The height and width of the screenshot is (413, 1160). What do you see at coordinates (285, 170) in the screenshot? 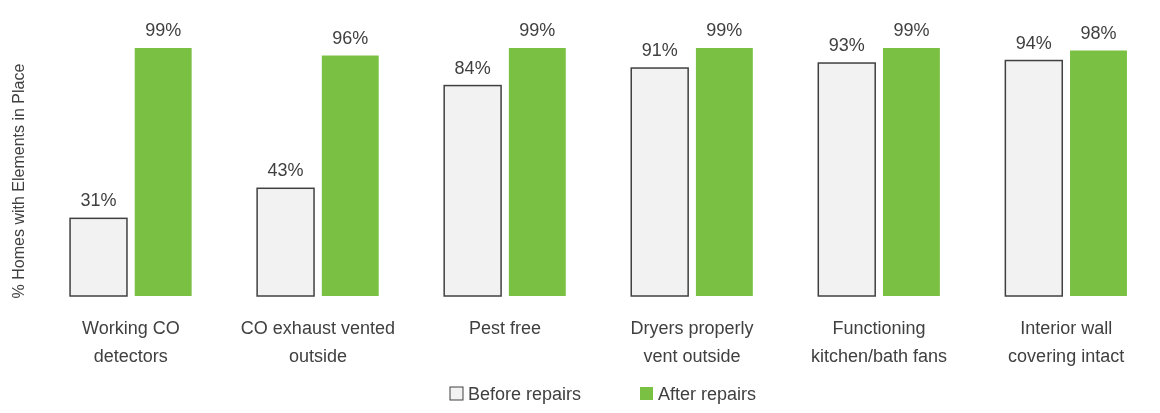
I see `data-label: 43%` at bounding box center [285, 170].